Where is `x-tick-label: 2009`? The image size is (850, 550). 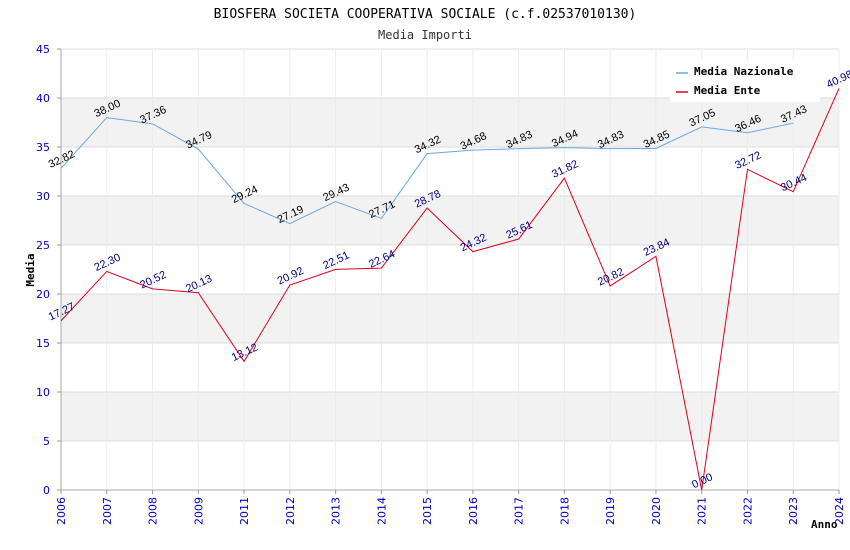
x-tick-label: 2009 is located at coordinates (198, 511).